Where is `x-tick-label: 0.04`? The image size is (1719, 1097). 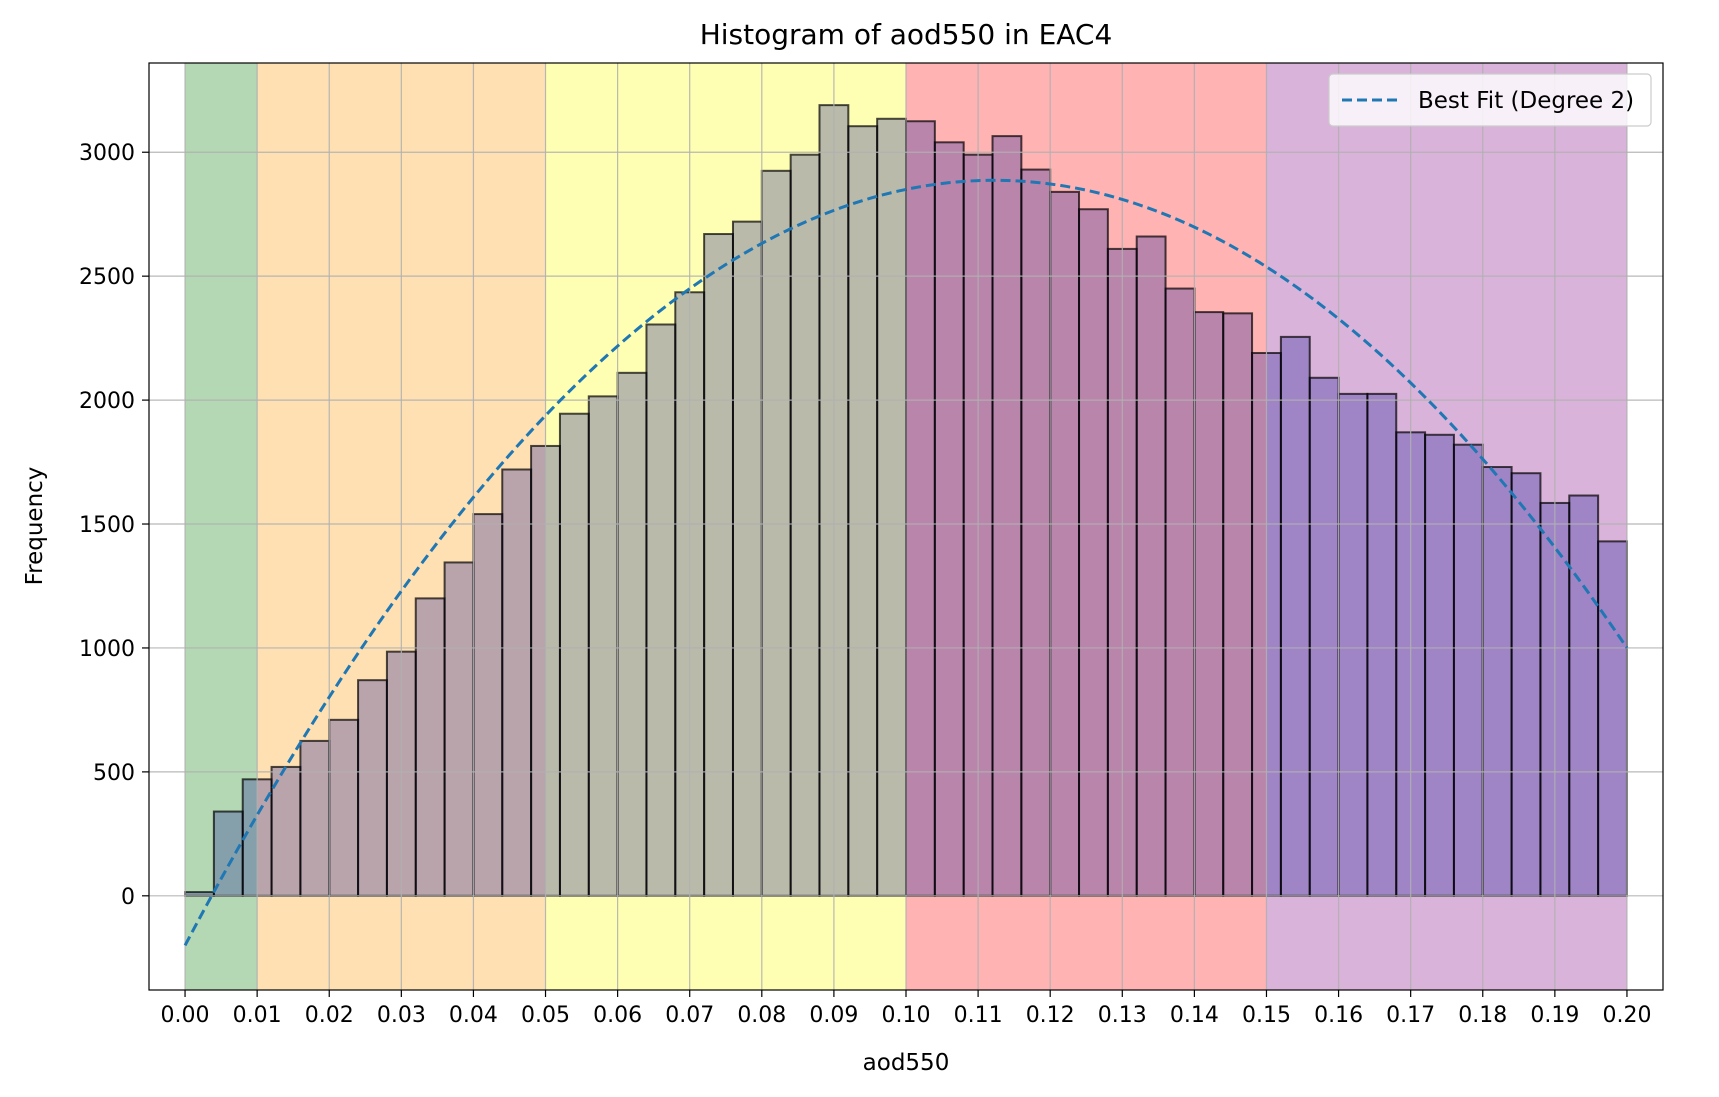
x-tick-label: 0.04 is located at coordinates (473, 1015).